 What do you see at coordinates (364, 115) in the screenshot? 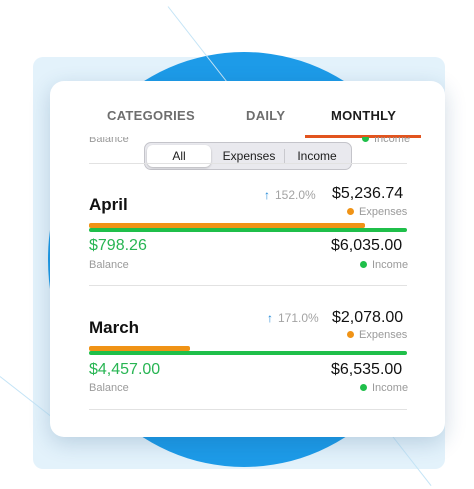
I see `tab-monthly: MONTHLY` at bounding box center [364, 115].